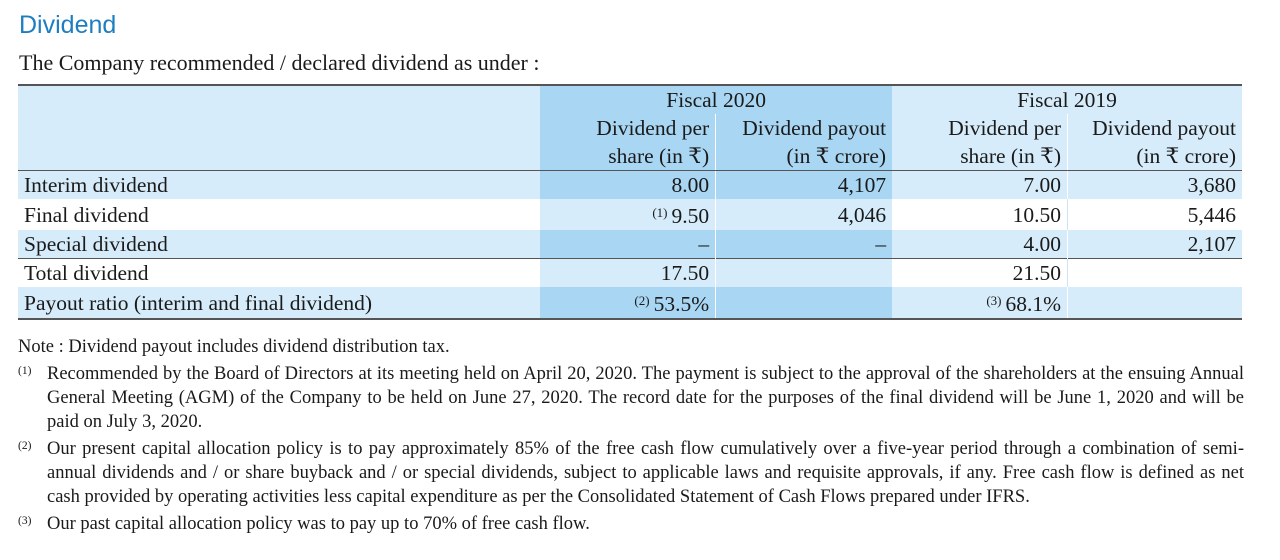 The image size is (1280, 560). What do you see at coordinates (1067, 99) in the screenshot?
I see `header-fiscal-2019: Fiscal 2019` at bounding box center [1067, 99].